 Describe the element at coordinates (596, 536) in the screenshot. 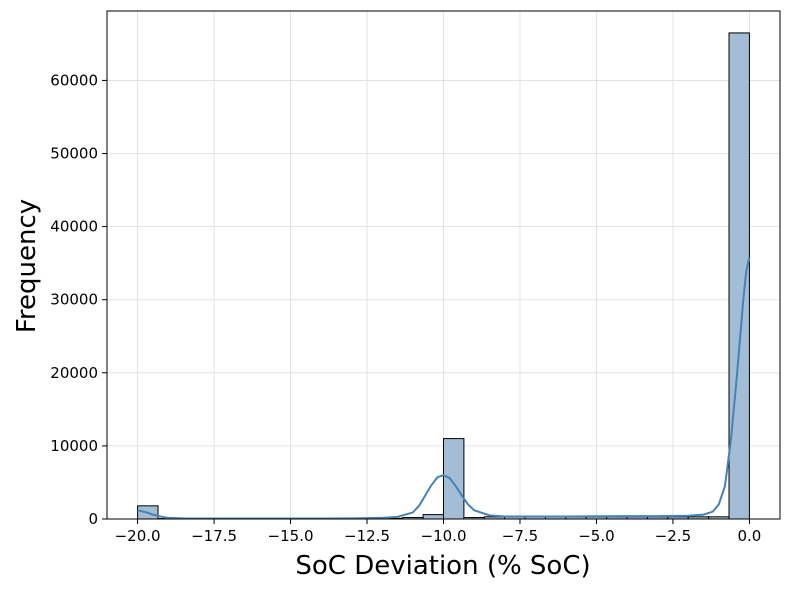

I see `x-tick-label: −5.0` at that location.